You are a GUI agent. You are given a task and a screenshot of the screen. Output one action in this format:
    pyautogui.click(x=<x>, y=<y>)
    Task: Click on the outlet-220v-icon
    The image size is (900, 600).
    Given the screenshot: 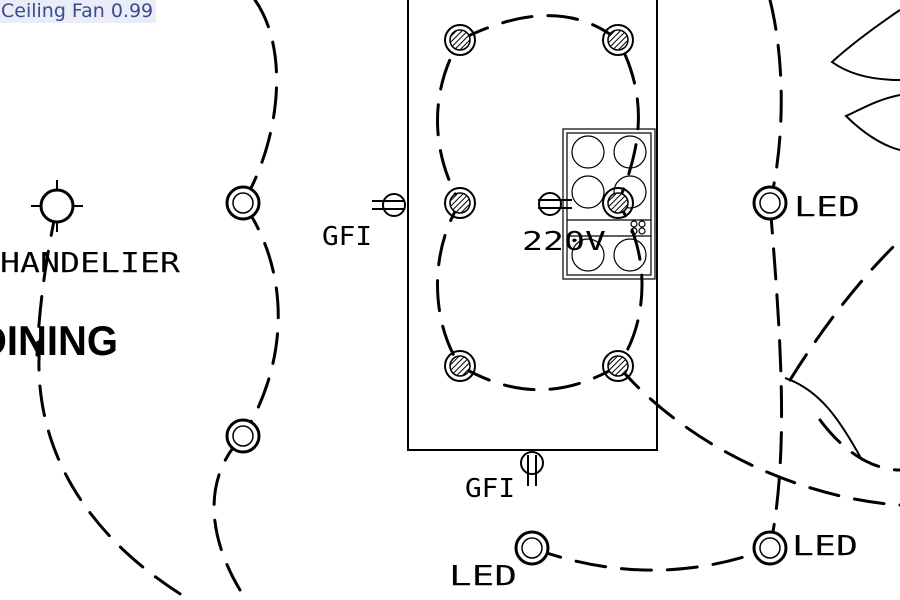 What is the action you would take?
    pyautogui.click(x=555, y=204)
    